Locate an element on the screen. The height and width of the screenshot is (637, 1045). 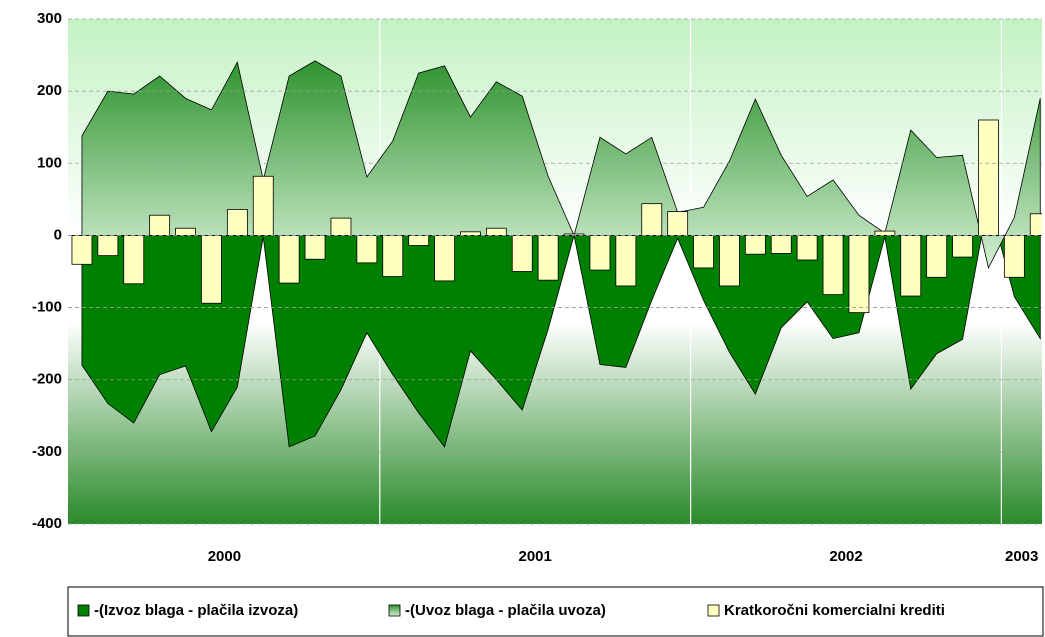
legend-label: Kratkoročni komercialni krediti is located at coordinates (834, 610).